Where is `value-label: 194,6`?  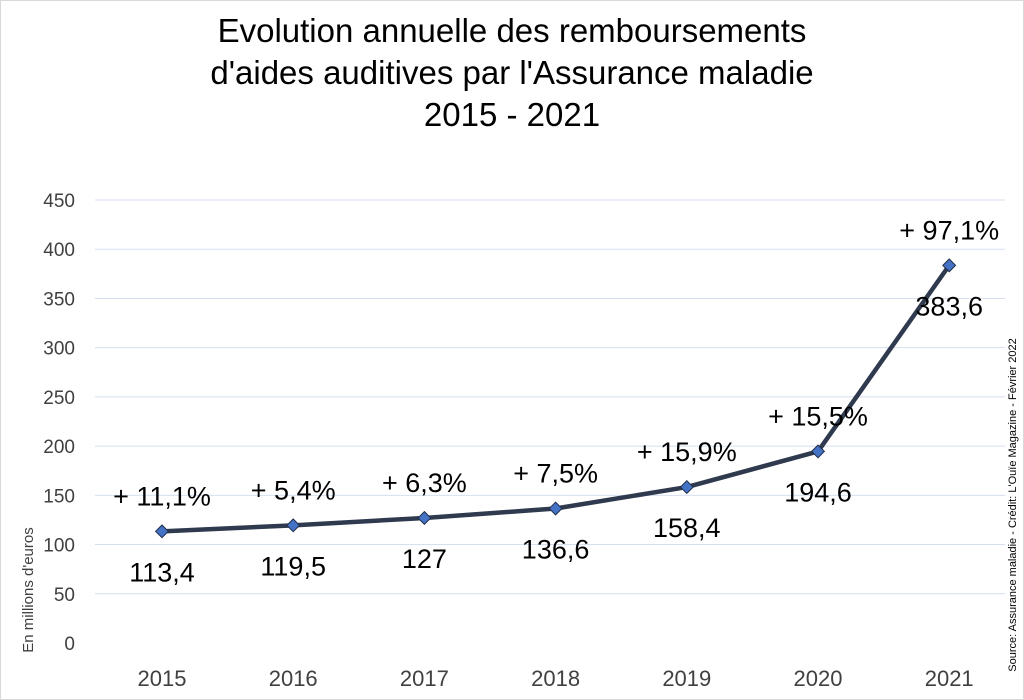
value-label: 194,6 is located at coordinates (818, 492).